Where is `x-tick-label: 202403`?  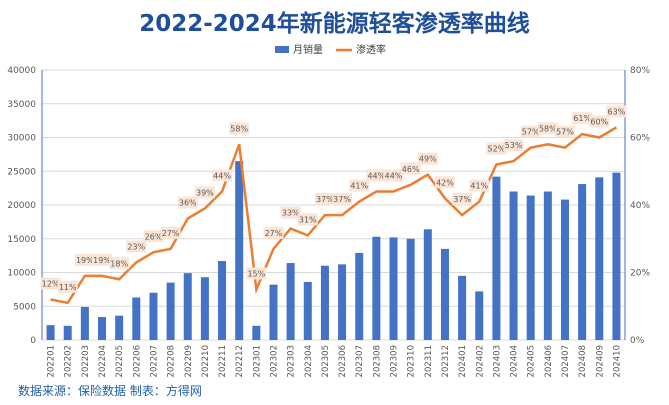
x-tick-label: 202403 is located at coordinates (497, 361).